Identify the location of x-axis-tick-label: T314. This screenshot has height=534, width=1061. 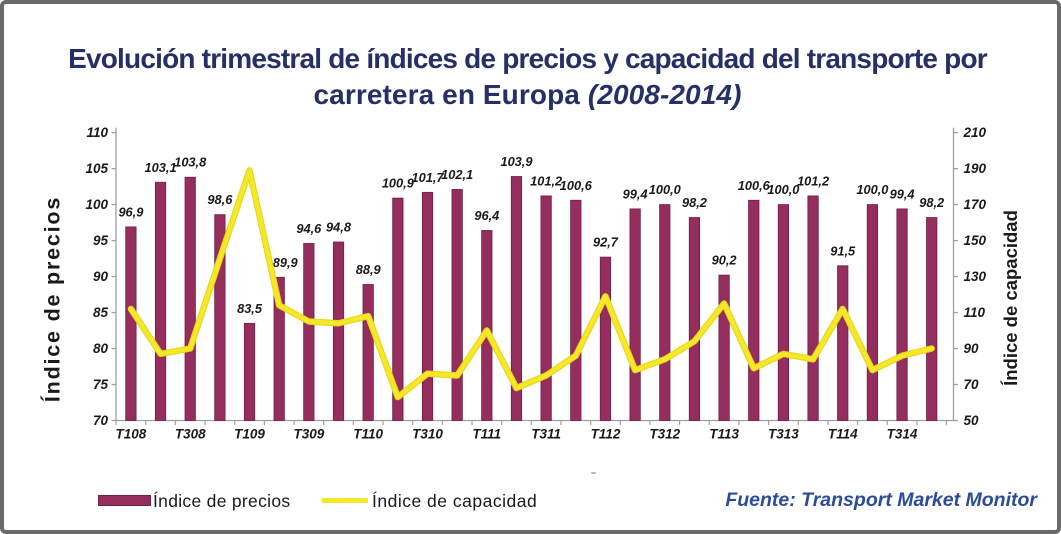
(902, 434).